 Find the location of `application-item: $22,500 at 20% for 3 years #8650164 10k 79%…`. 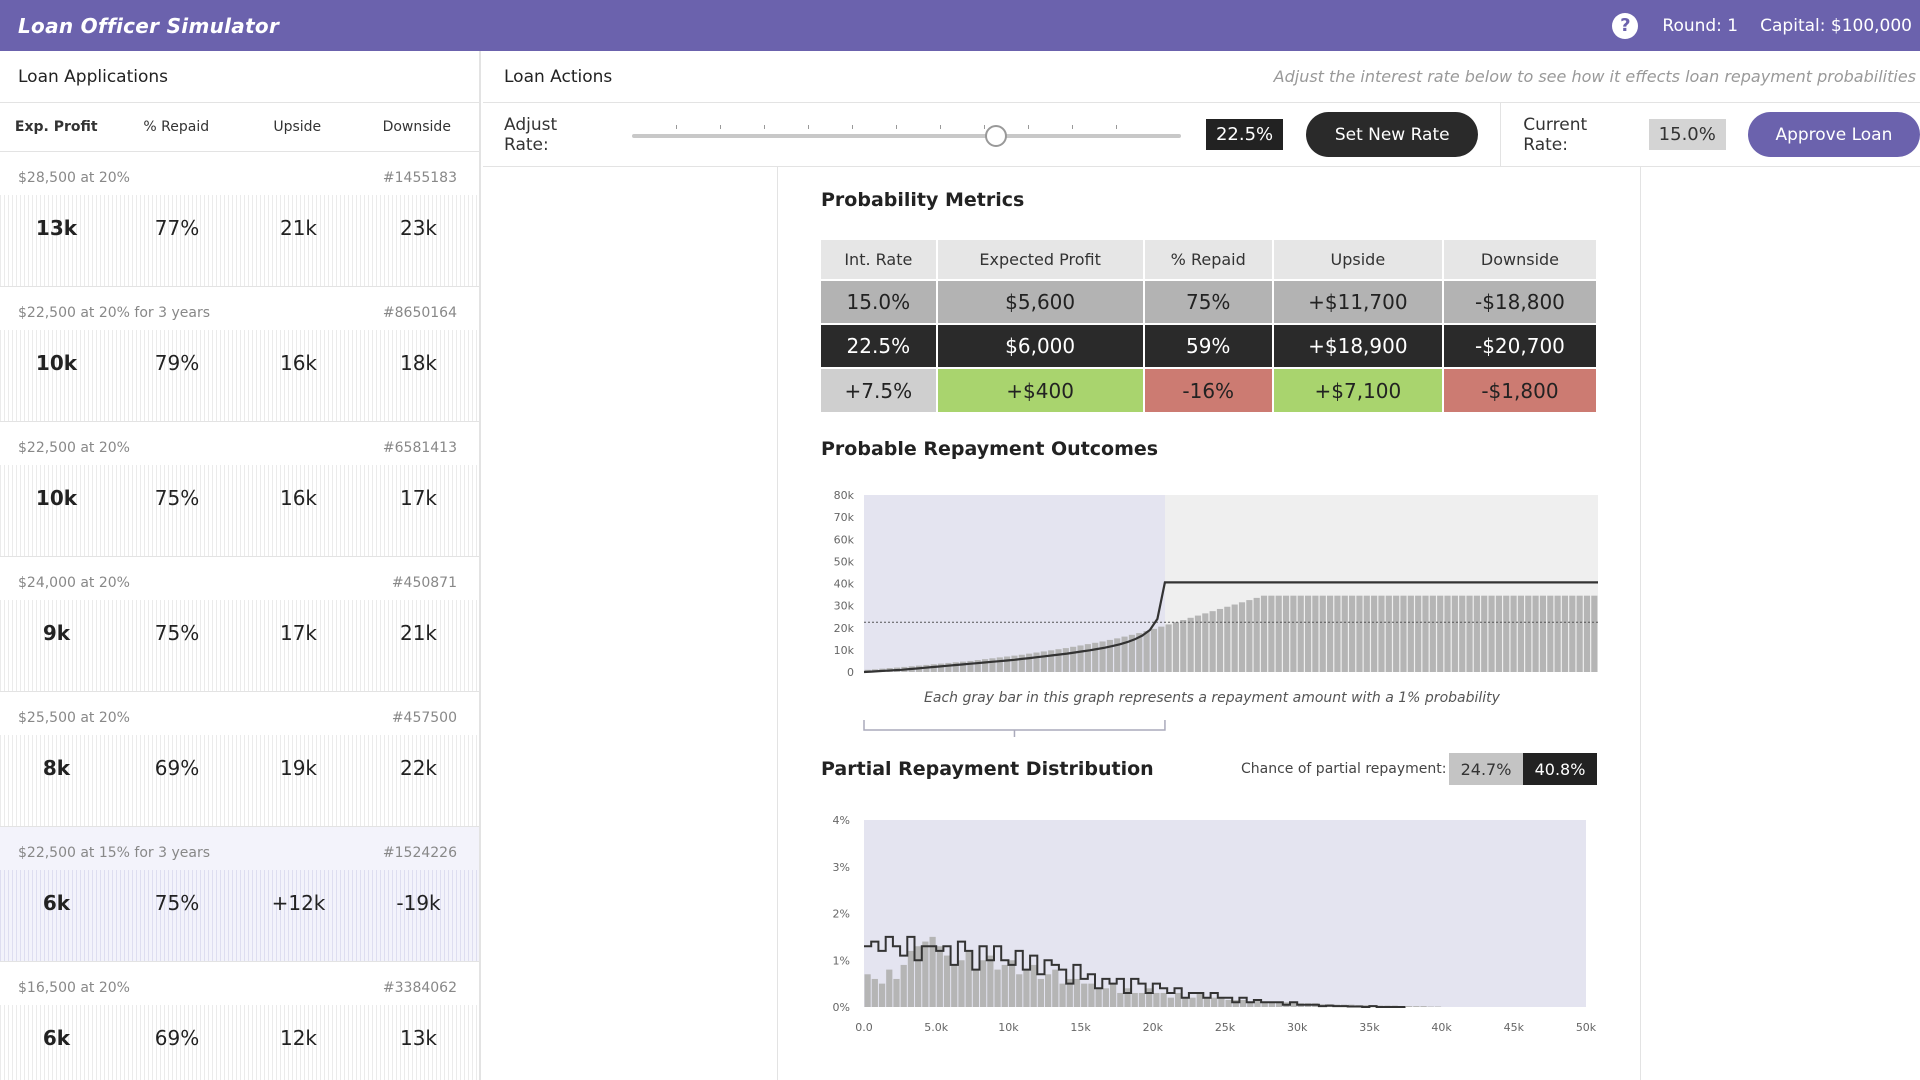

application-item: $22,500 at 20% for 3 years #8650164 10k 79%… is located at coordinates (239, 354).